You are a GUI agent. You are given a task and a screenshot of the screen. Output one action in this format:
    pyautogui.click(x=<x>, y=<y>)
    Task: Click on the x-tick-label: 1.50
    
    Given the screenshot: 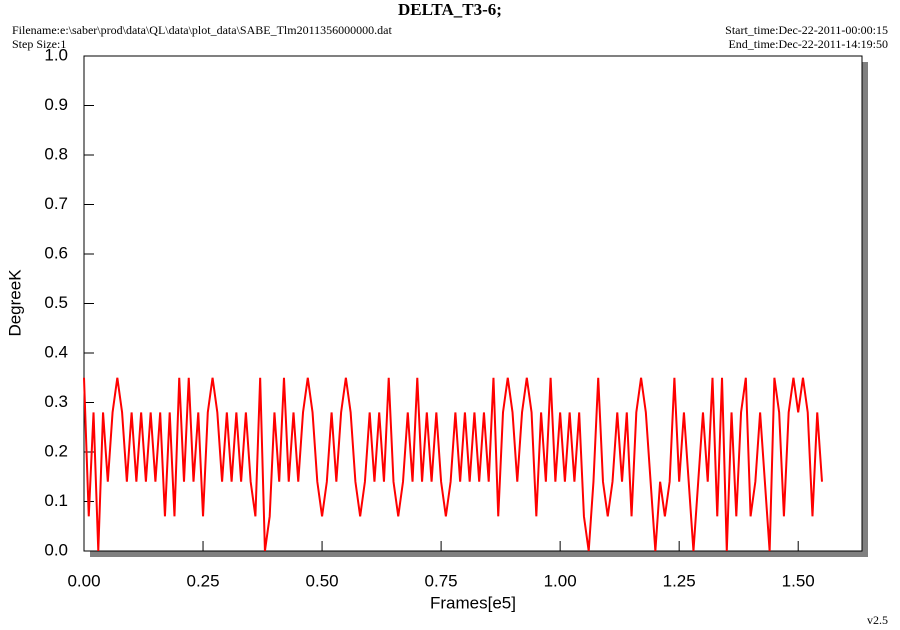 What is the action you would take?
    pyautogui.click(x=798, y=580)
    